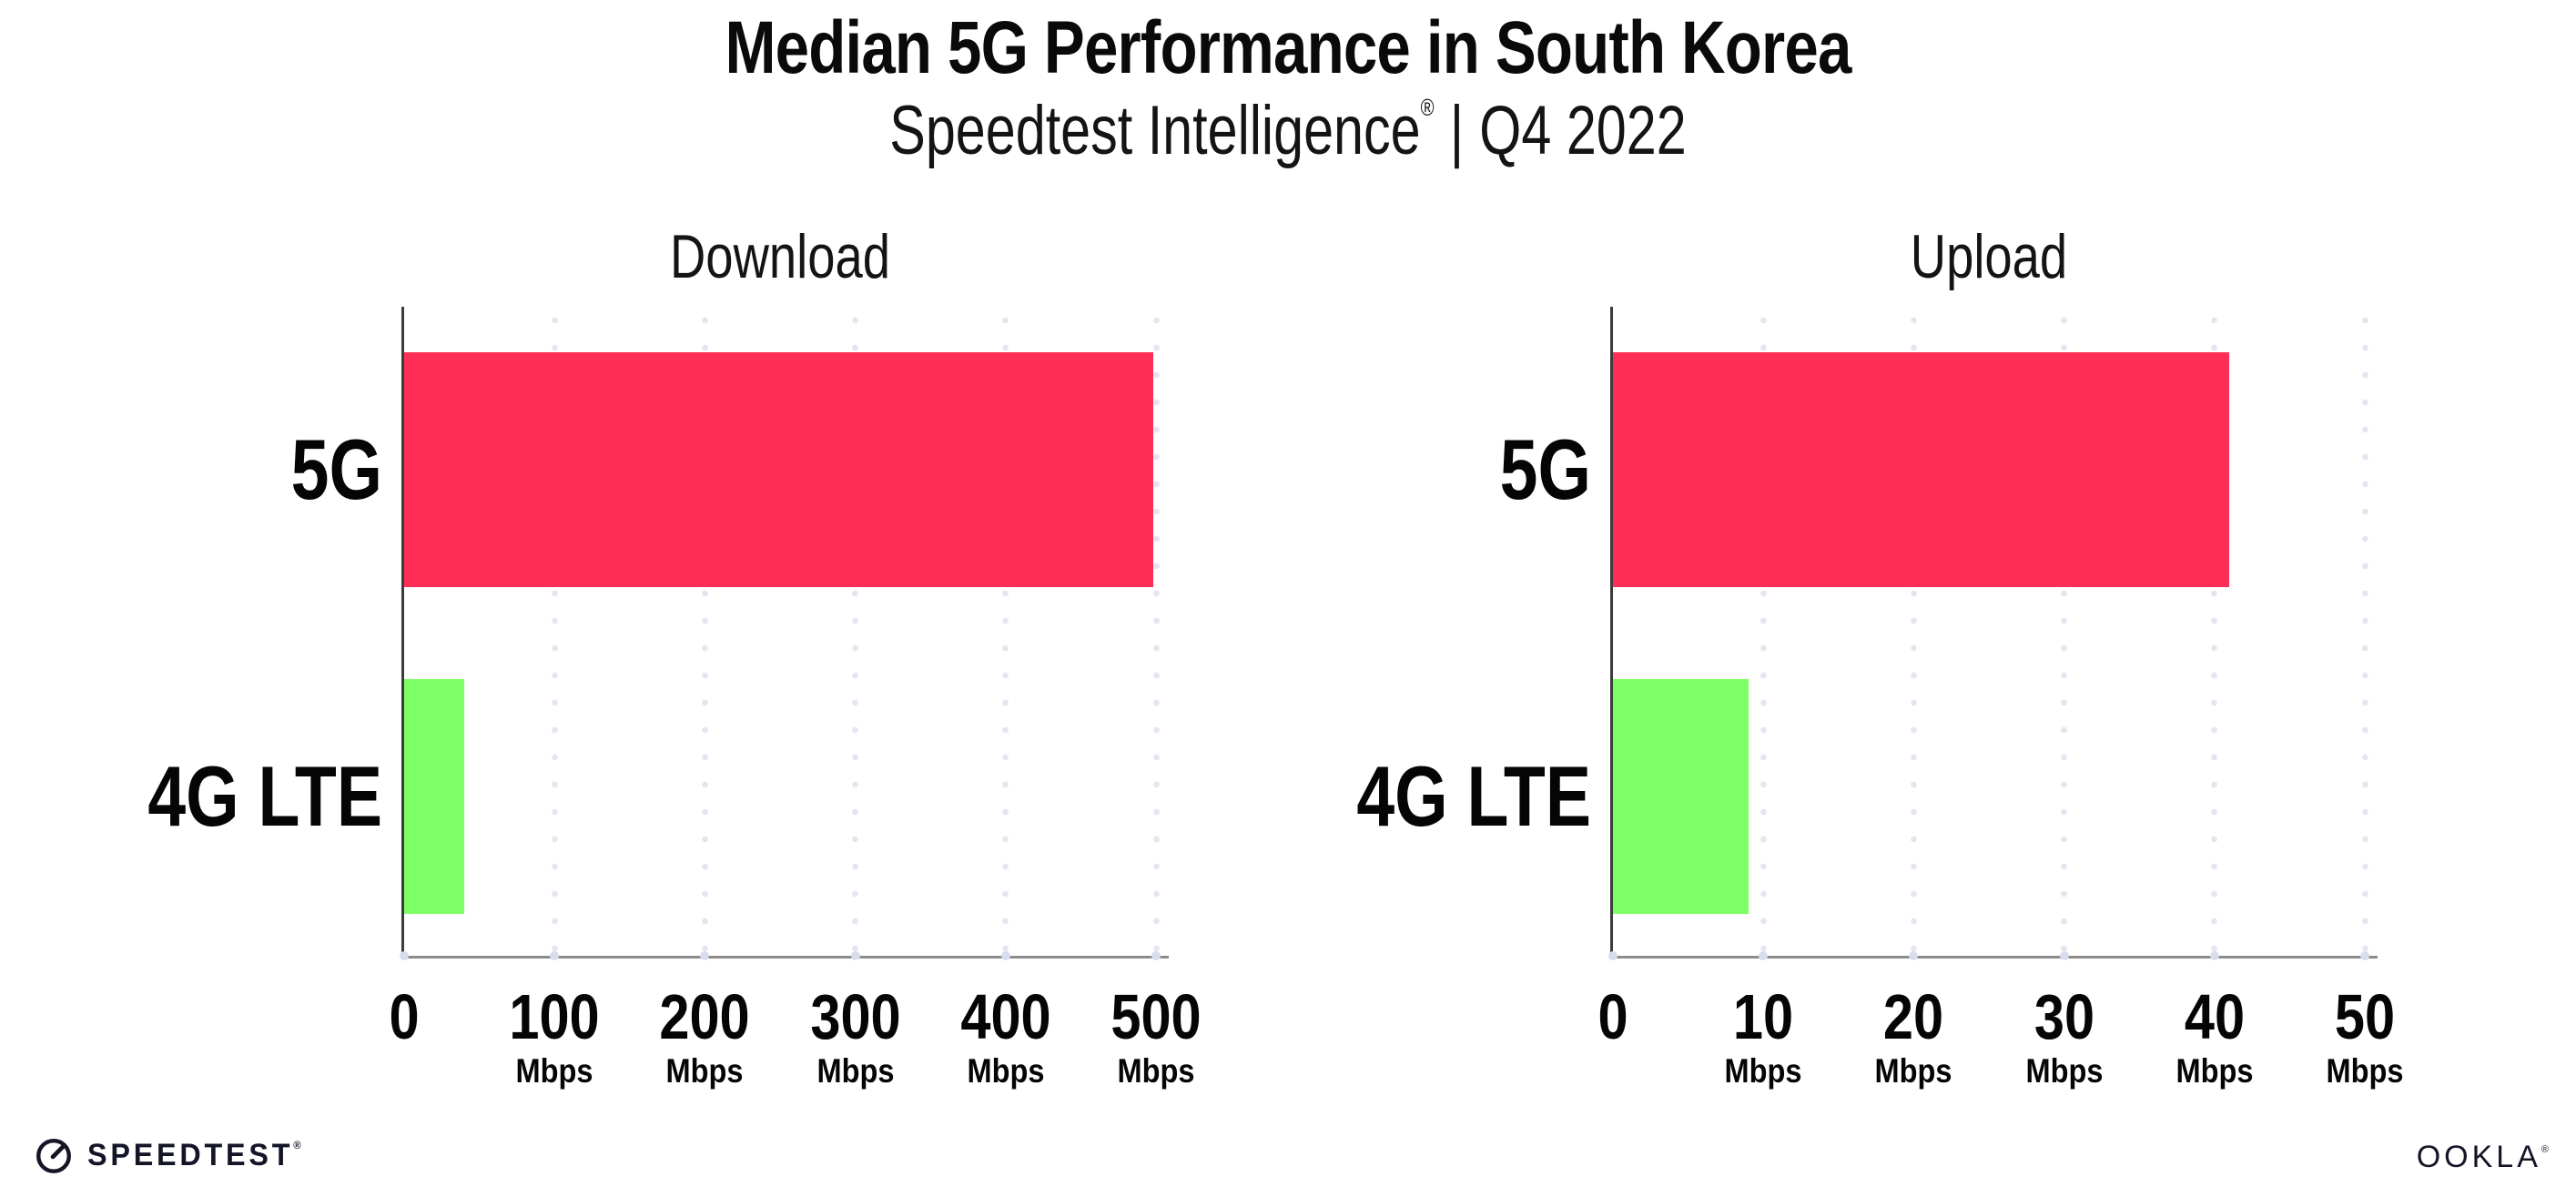  I want to click on ookla-wordmark: OOKLA, so click(2478, 1157).